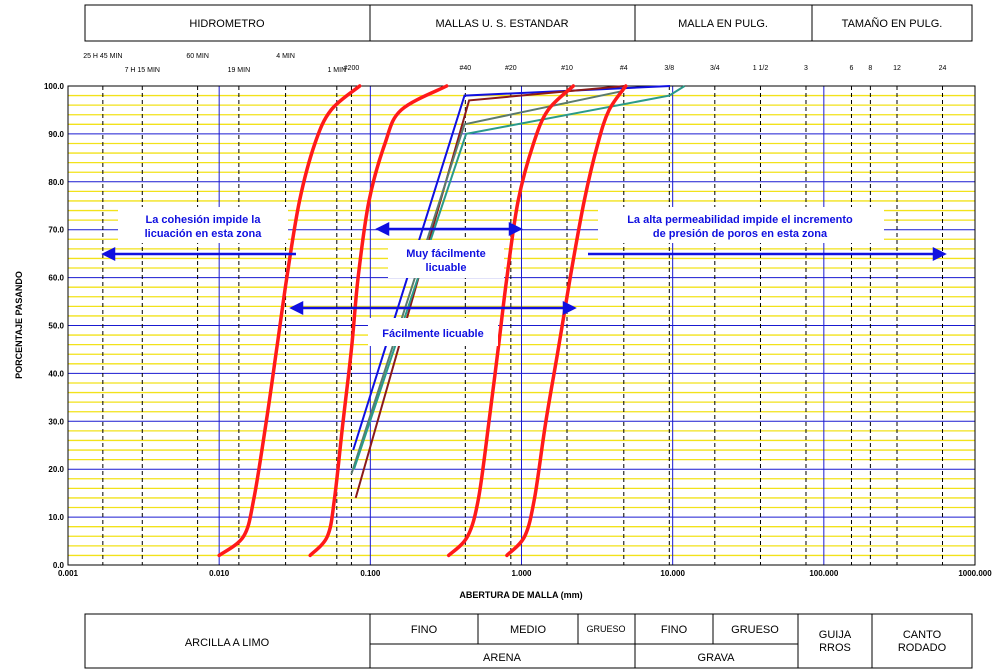 The height and width of the screenshot is (670, 995). Describe the element at coordinates (382, 229) in the screenshot. I see `muy-arrowhead-left` at that location.